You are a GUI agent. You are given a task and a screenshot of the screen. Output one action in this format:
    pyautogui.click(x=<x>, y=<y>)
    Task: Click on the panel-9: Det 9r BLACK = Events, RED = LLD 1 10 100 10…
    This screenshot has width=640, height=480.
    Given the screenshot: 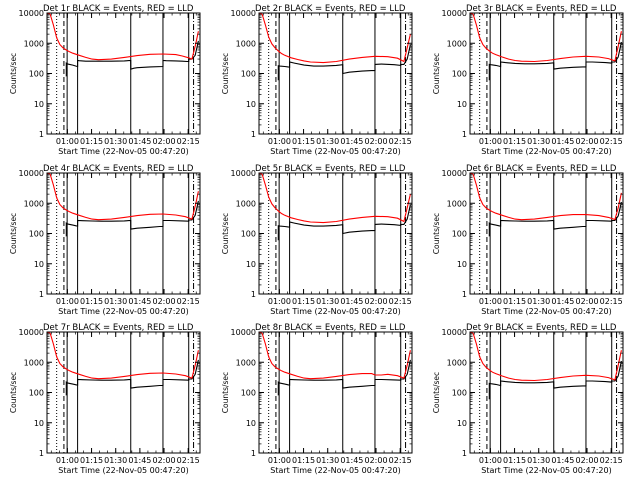 What is the action you would take?
    pyautogui.click(x=528, y=399)
    